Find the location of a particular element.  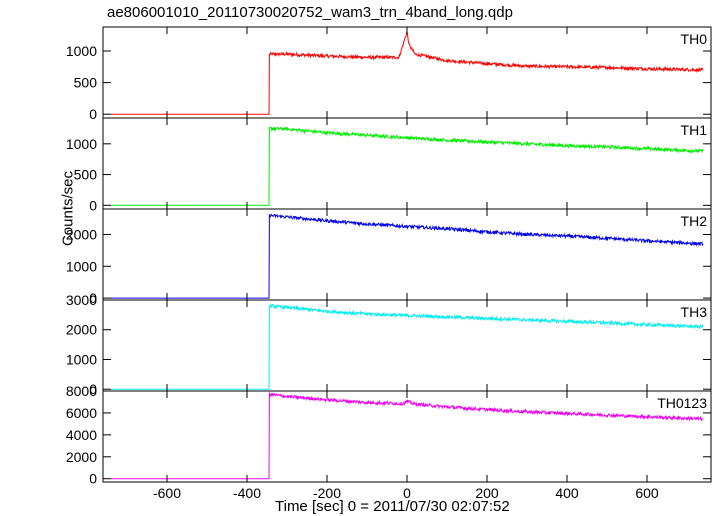

series-line-th1 is located at coordinates (407, 166).